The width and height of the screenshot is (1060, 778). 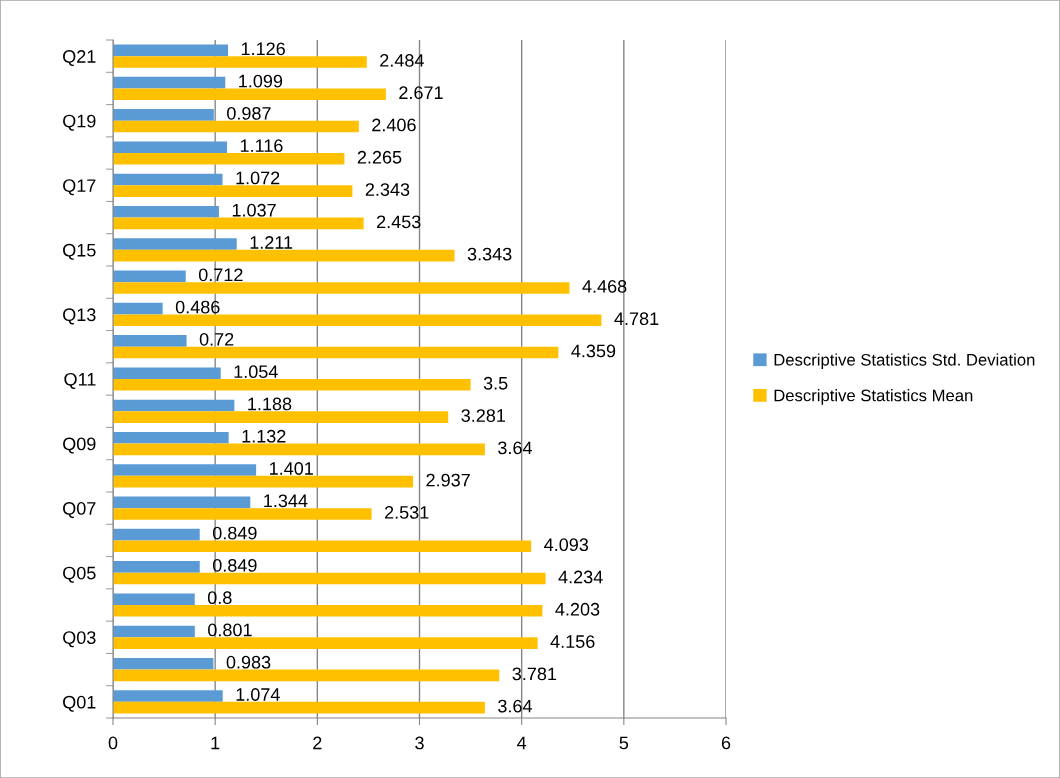 I want to click on y-tick-label: Q03, so click(x=79, y=639).